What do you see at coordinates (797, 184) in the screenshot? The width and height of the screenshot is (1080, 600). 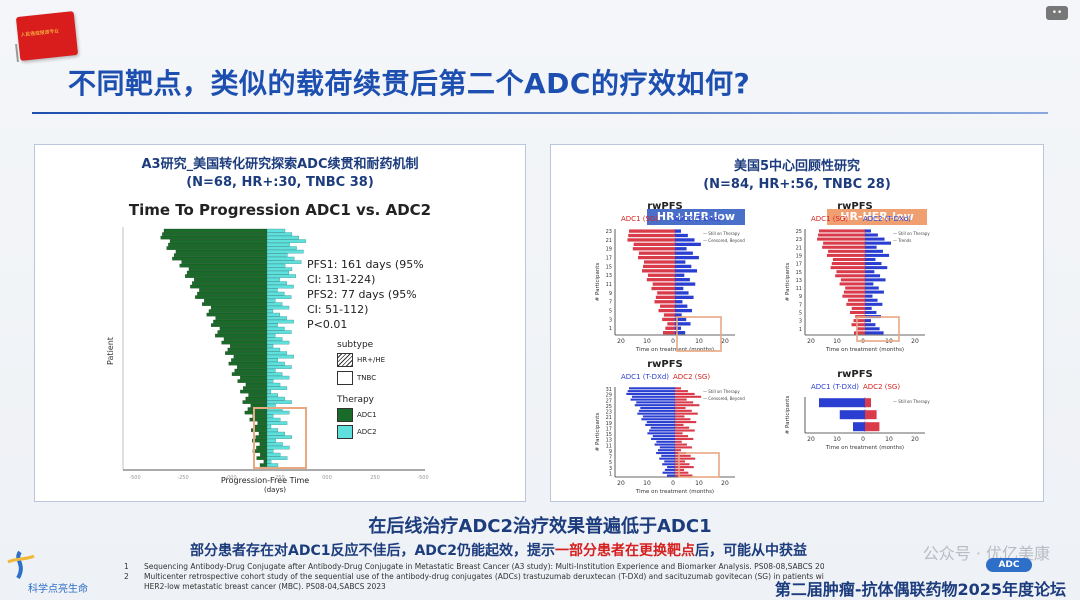 I see `right-heading-2: (N=84, HR+:56, TNBC 28)` at bounding box center [797, 184].